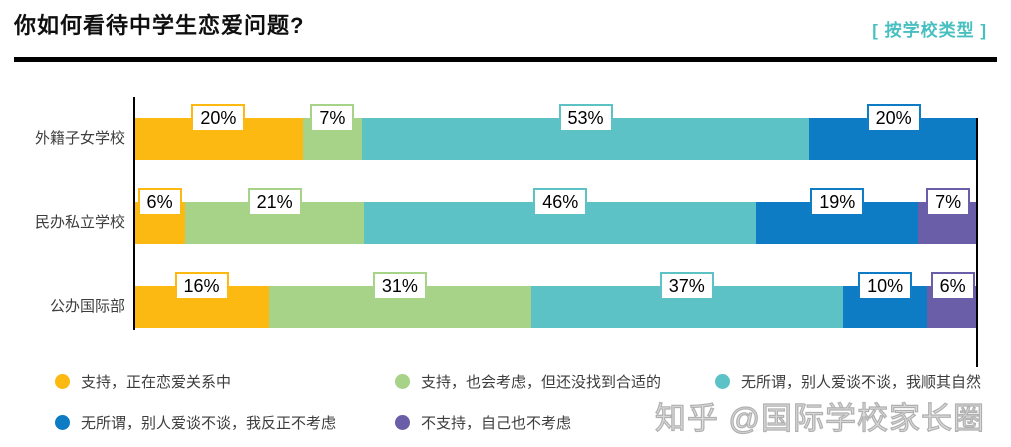  I want to click on legend-item: 不支持，自己也不考虑, so click(555, 422).